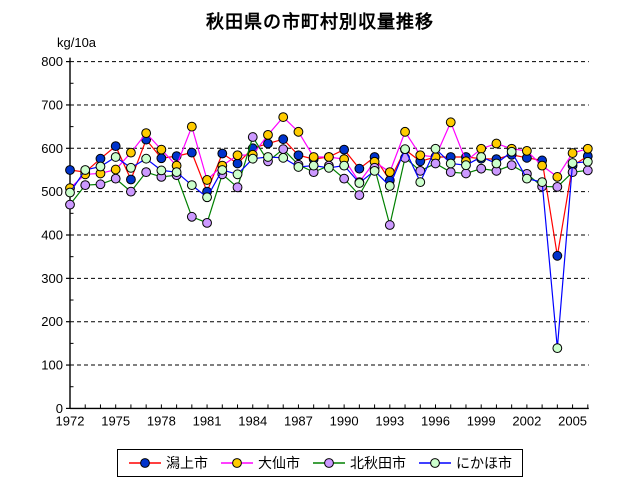 This screenshot has width=640, height=485. Describe the element at coordinates (115, 420) in the screenshot. I see `svg-text: 1975` at that location.